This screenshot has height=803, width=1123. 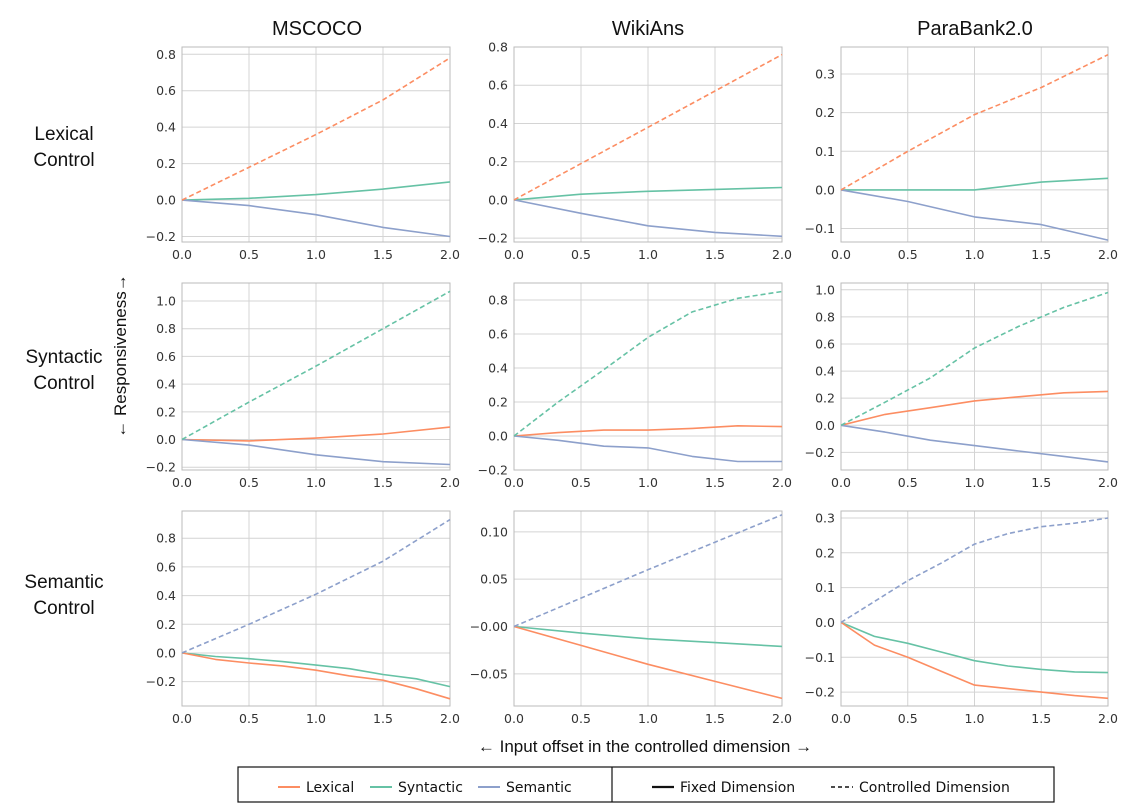 What do you see at coordinates (63, 582) in the screenshot?
I see `row-title-semantic-line1: Semantic` at bounding box center [63, 582].